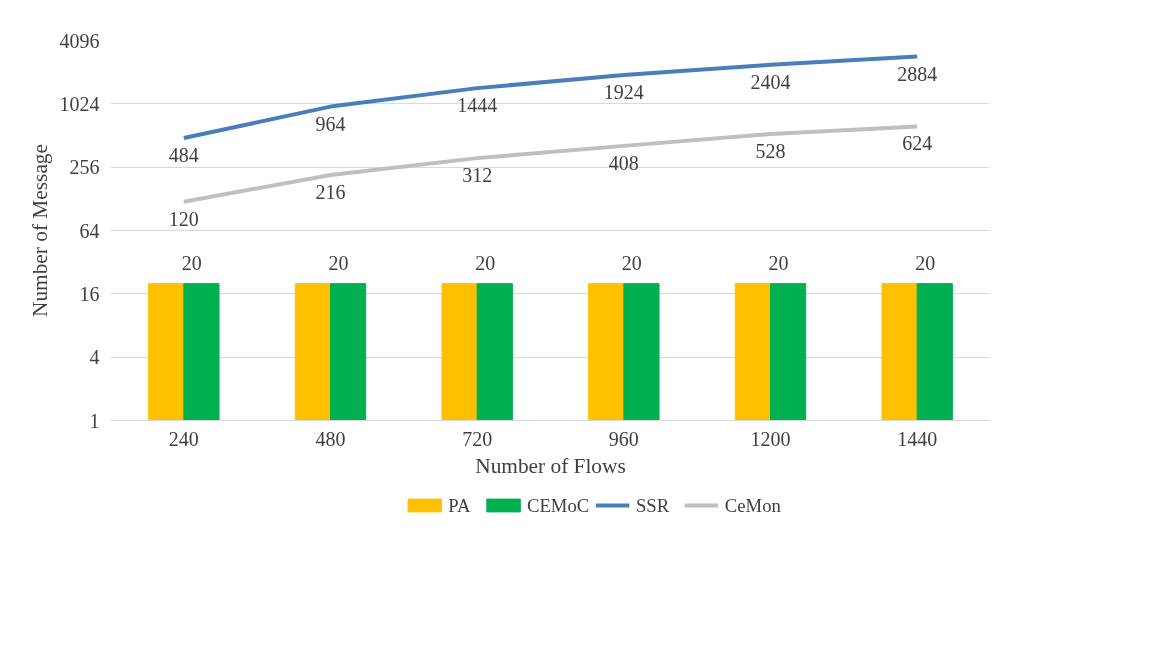 This screenshot has height=663, width=1157. What do you see at coordinates (770, 151) in the screenshot?
I see `data-label: 528` at bounding box center [770, 151].